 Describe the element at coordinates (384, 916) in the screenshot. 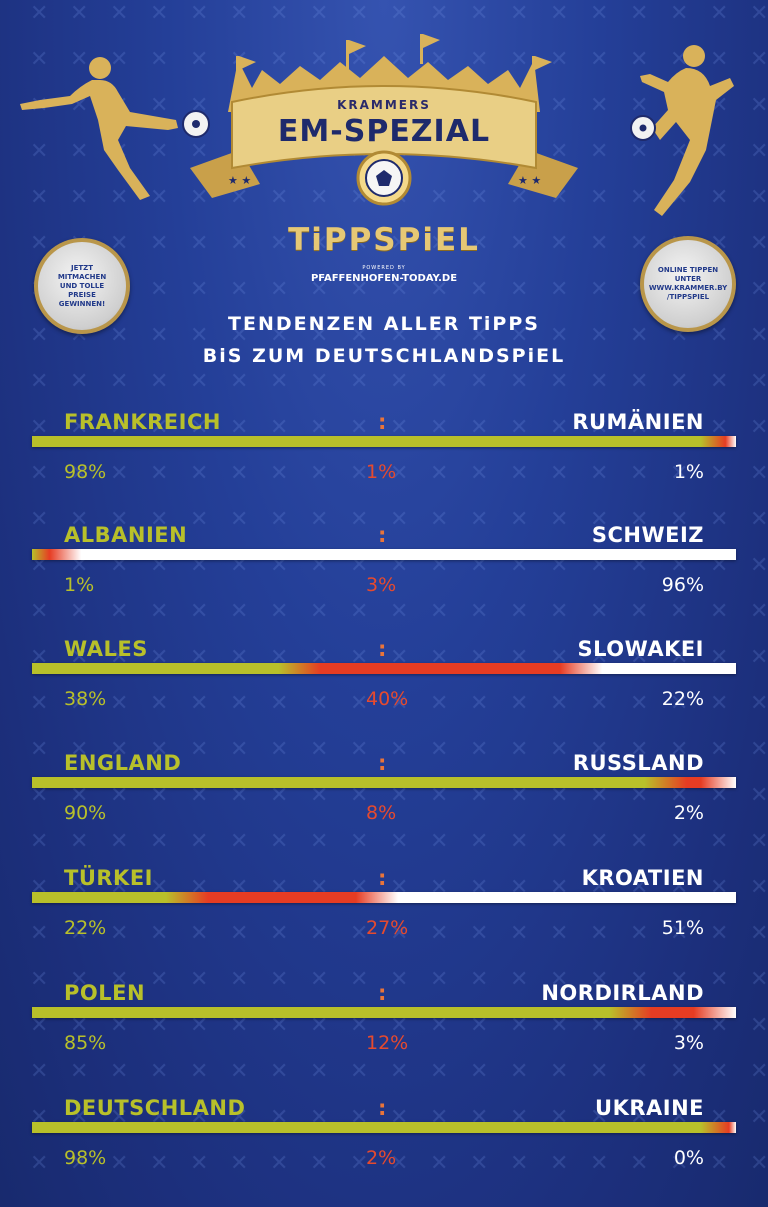

I see `match-row: TÜRKEI: KROATIEN 22% 27% 51%` at that location.